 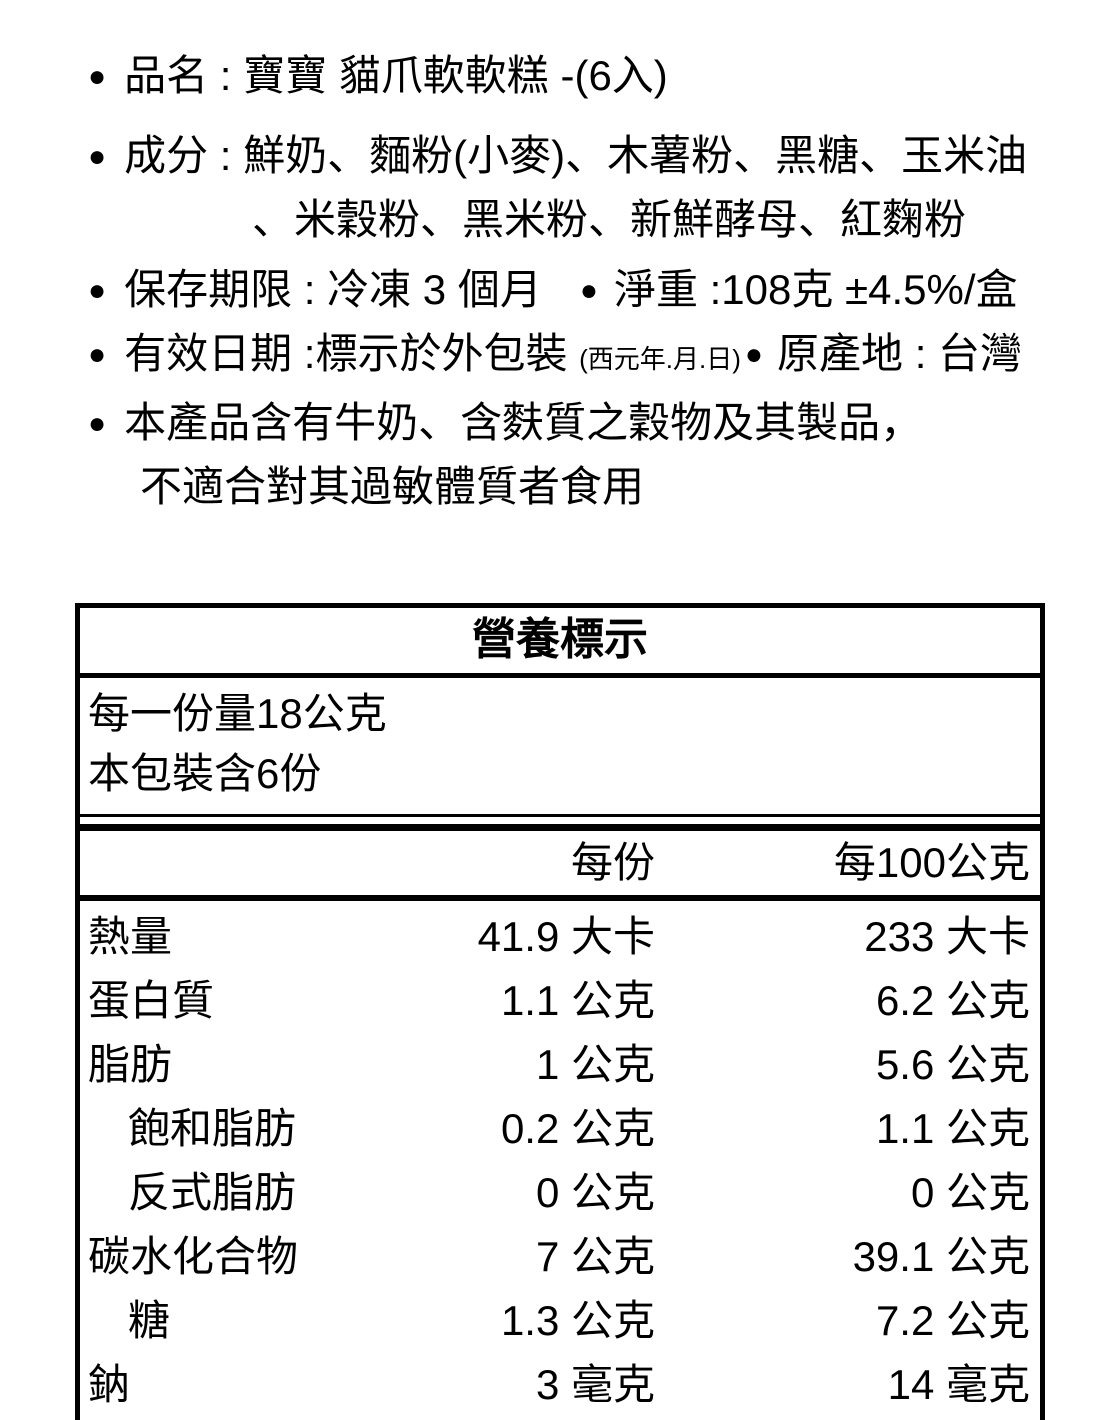 I want to click on empty-header-cell, so click(x=231, y=863).